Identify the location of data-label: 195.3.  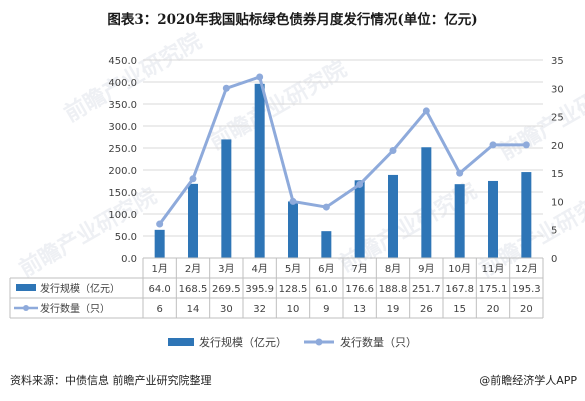
(526, 289).